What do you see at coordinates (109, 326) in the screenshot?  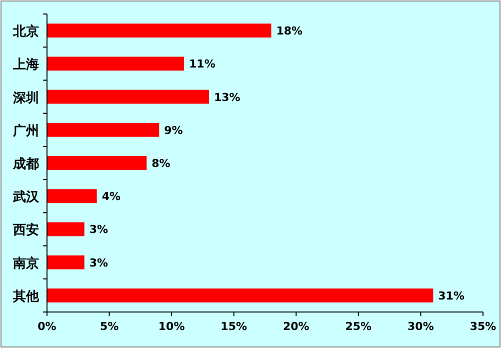 I see `x-tick-label: 5%` at bounding box center [109, 326].